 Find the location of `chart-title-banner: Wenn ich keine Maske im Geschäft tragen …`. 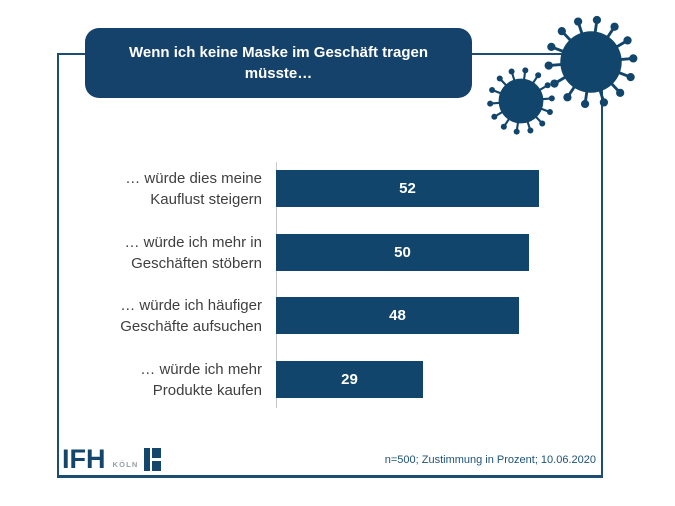

chart-title-banner: Wenn ich keine Maske im Geschäft tragen … is located at coordinates (278, 63).